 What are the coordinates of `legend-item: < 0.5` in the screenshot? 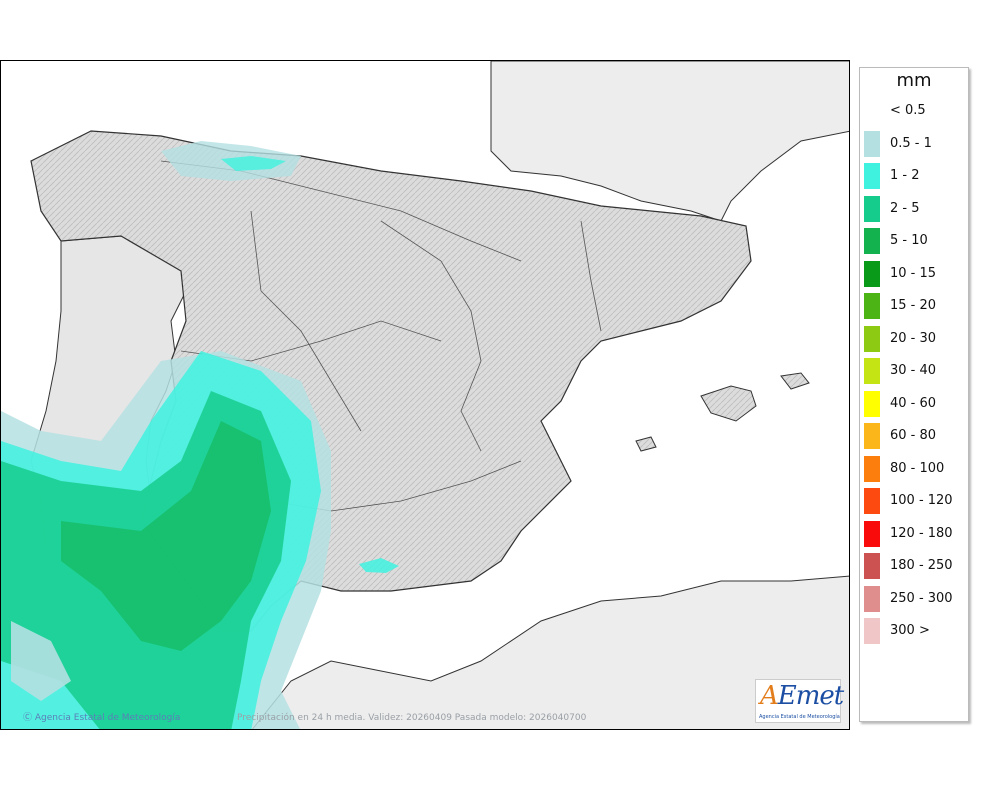 It's located at (914, 111).